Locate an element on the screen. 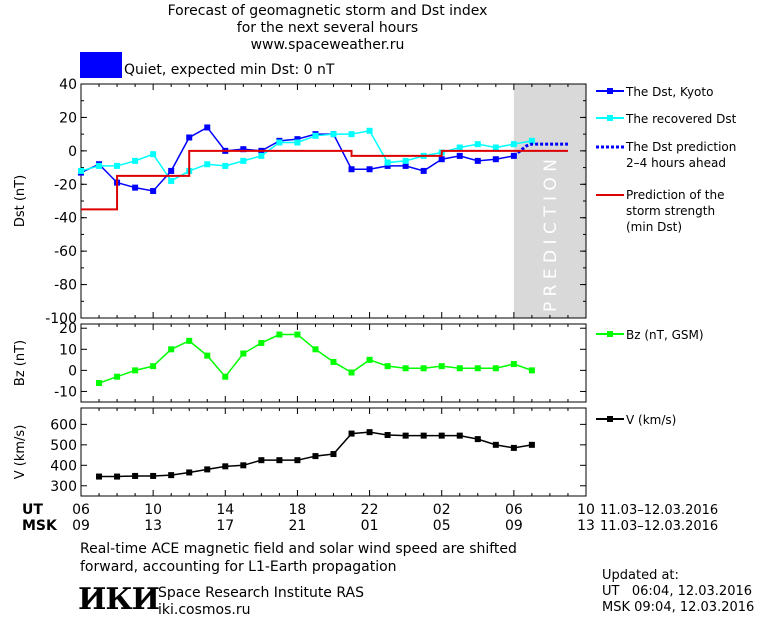 The image size is (760, 620). ut-tick-label: 14 is located at coordinates (225, 510).